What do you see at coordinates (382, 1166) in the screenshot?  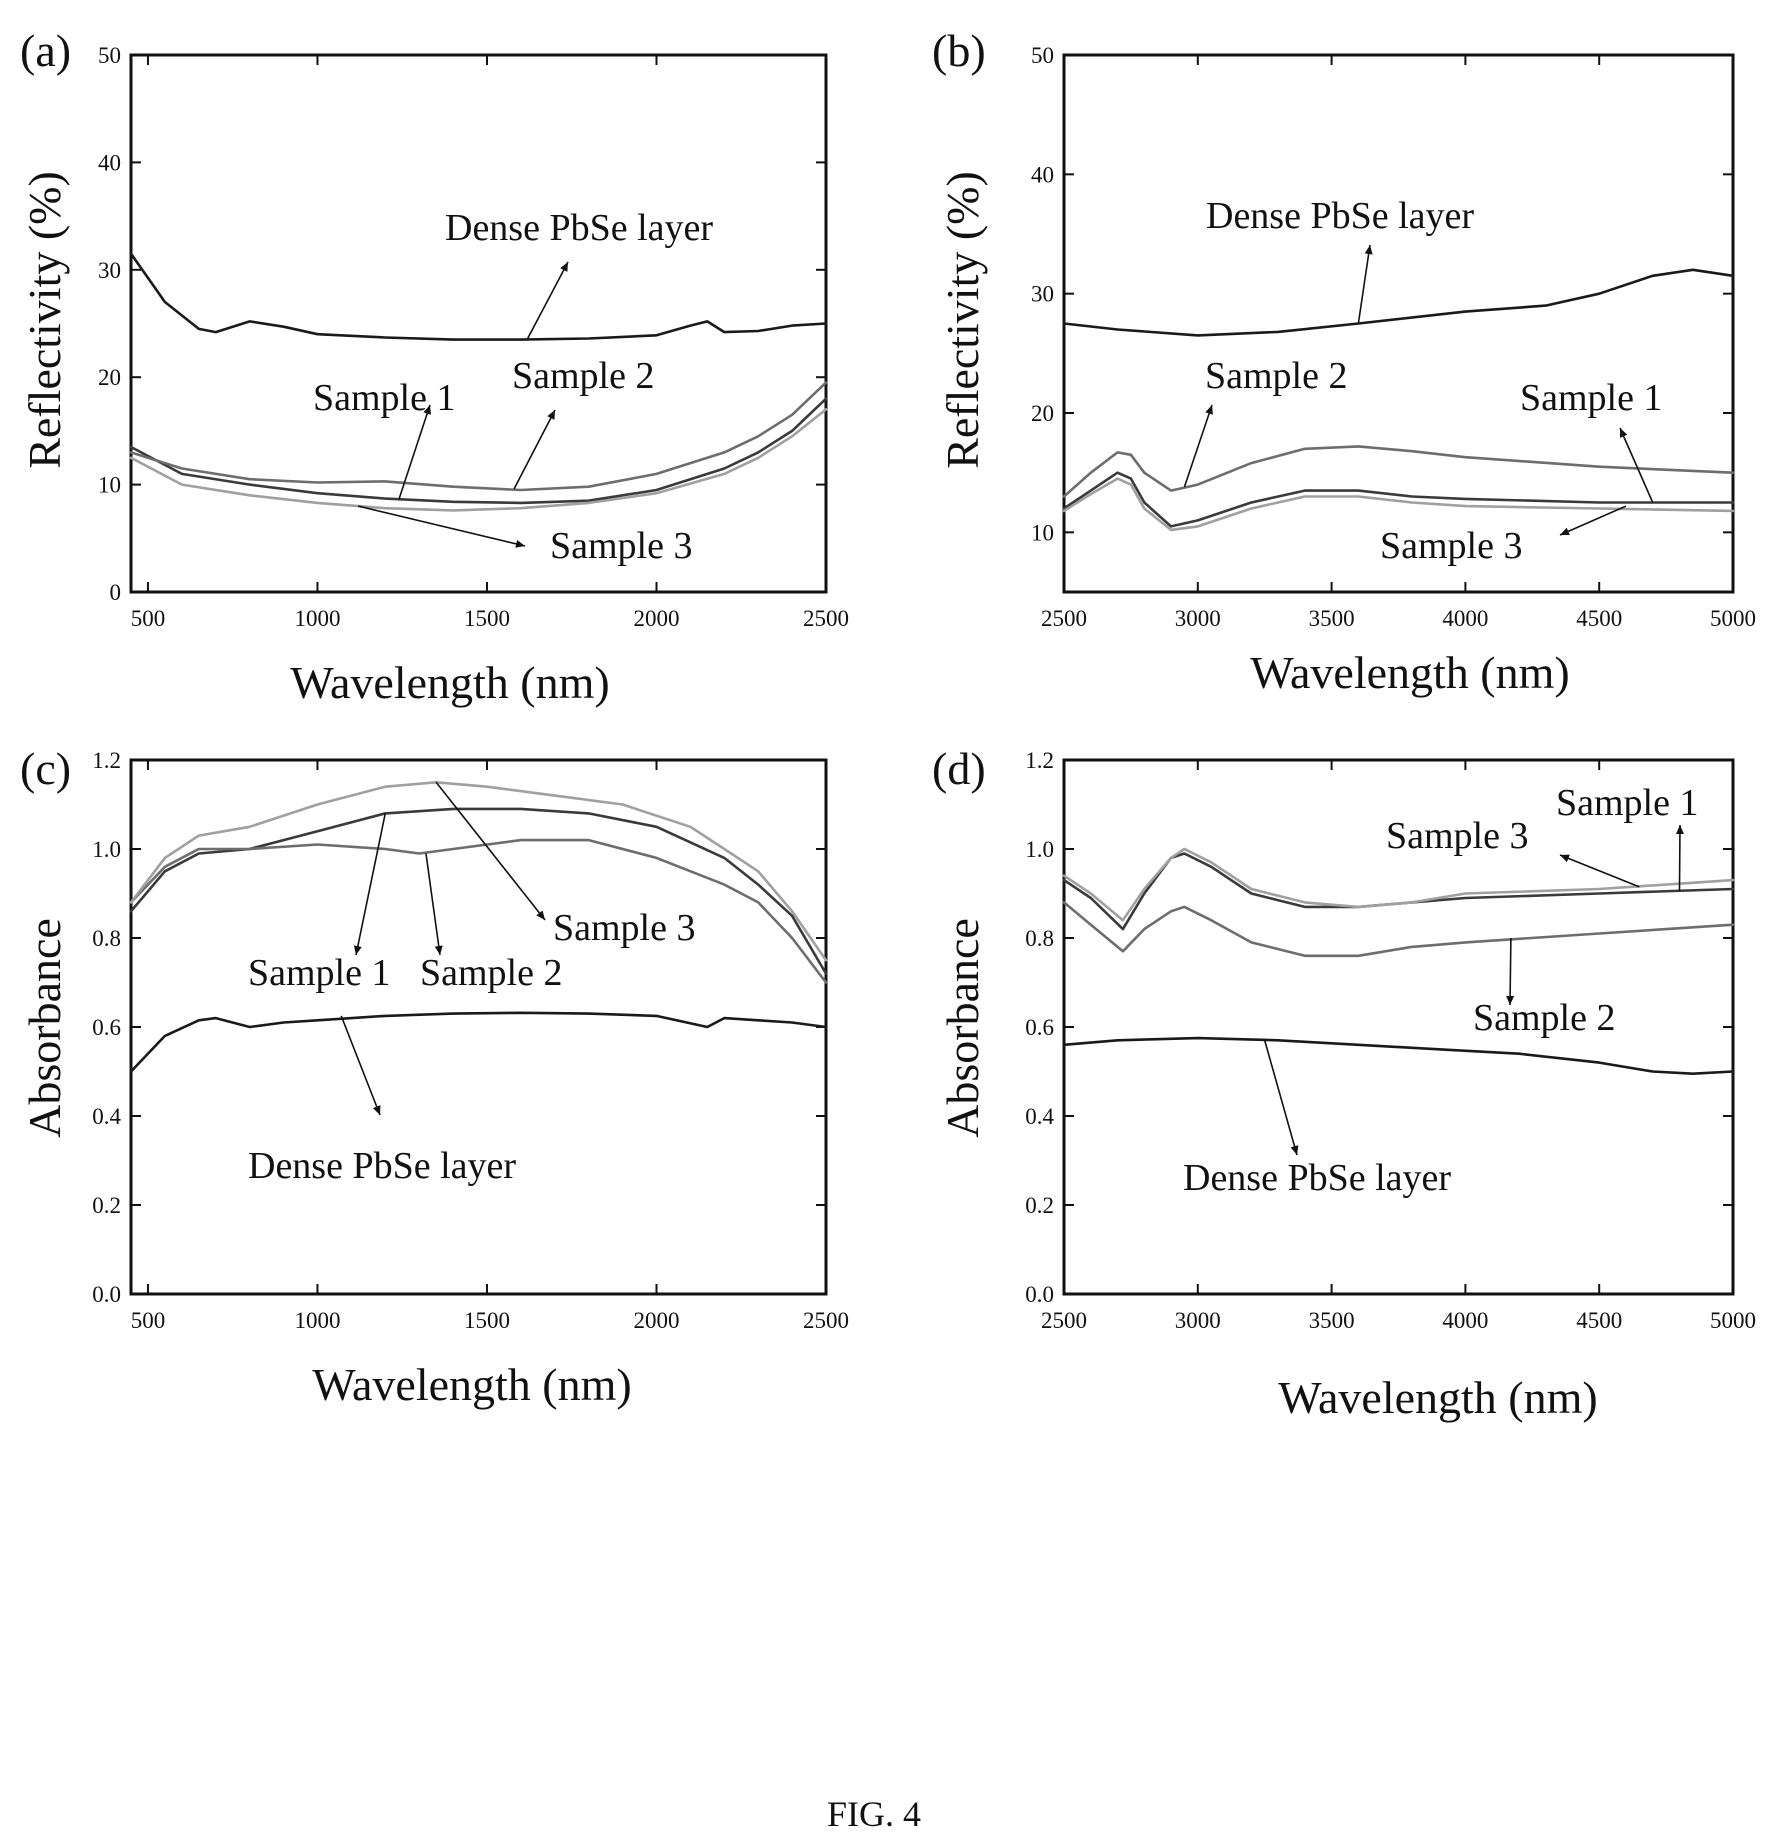 I see `panel-c-annotation: Dense PbSe layer` at bounding box center [382, 1166].